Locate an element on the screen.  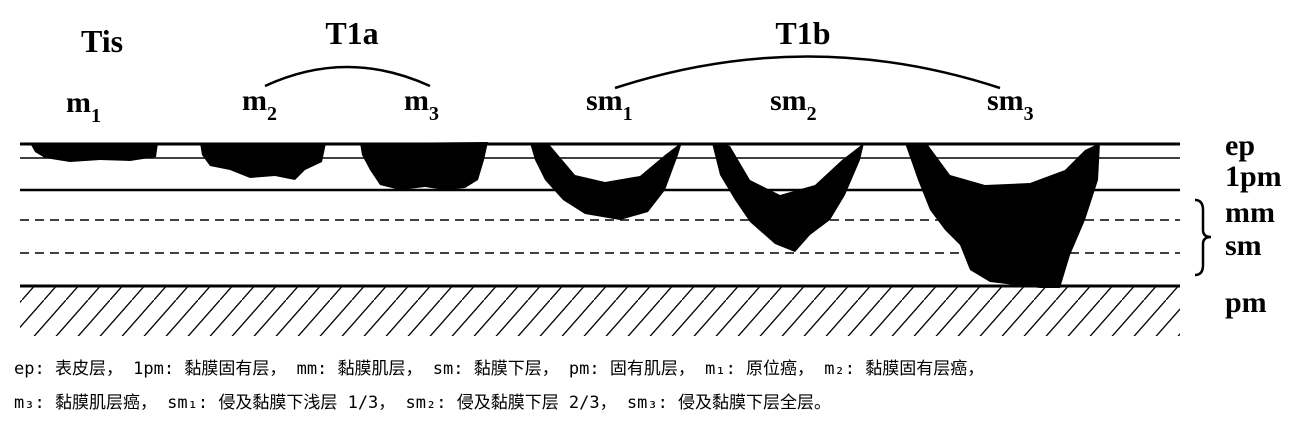
layer-label: pm is located at coordinates (1246, 302).